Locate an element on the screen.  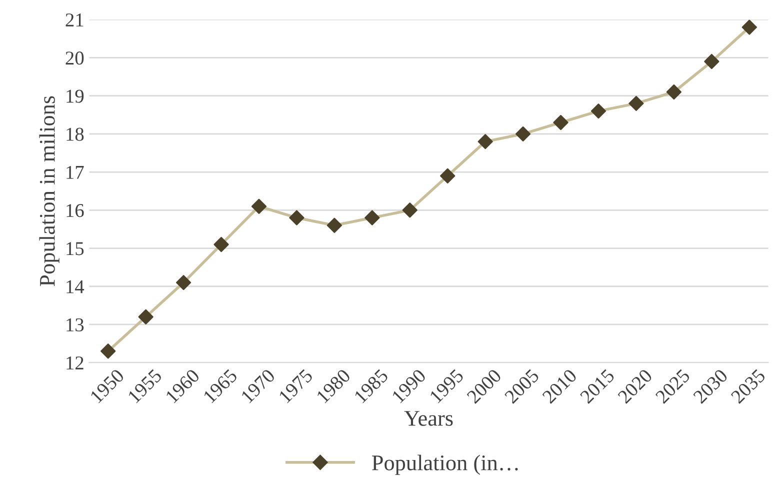
y-tick-label: 16 is located at coordinates (75, 211).